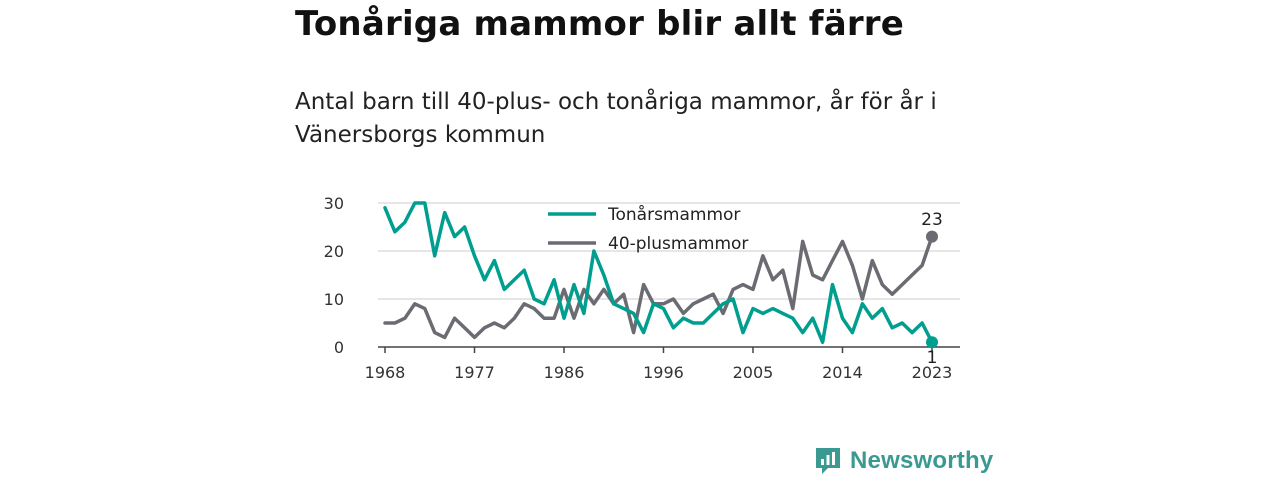  Describe the element at coordinates (334, 299) in the screenshot. I see `y-tick-label-10: 10` at that location.